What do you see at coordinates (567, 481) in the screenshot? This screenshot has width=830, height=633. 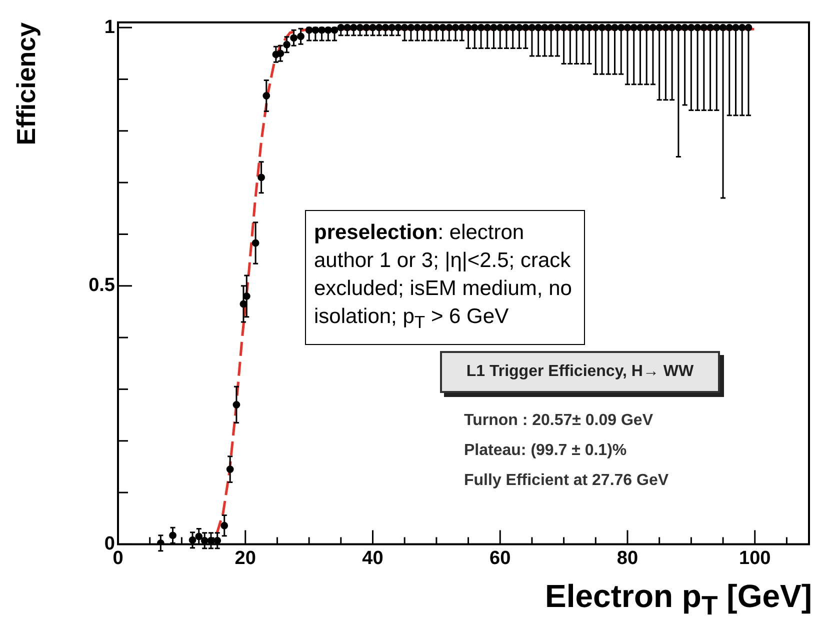 I see `annotation: Fully Efficient at 27.76 GeV` at bounding box center [567, 481].